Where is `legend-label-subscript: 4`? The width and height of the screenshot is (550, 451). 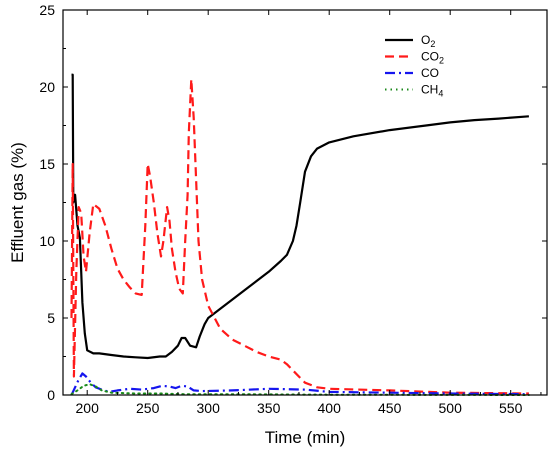 legend-label-subscript: 4 is located at coordinates (440, 94).